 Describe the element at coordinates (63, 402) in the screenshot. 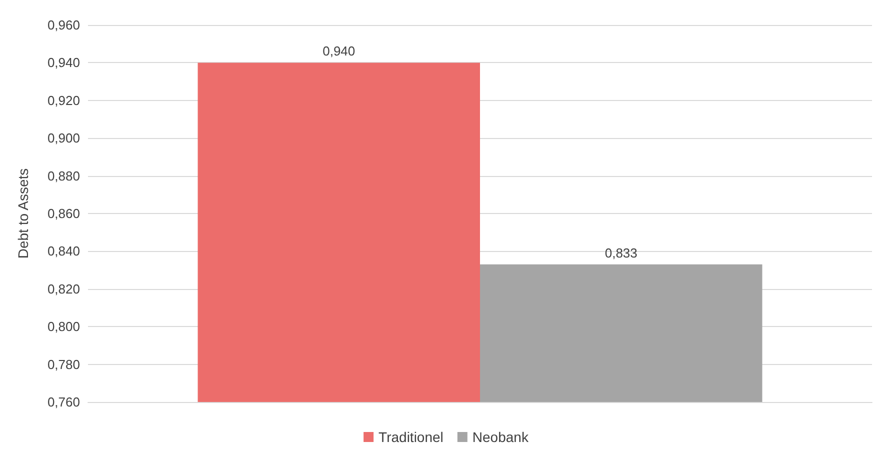

I see `y-tick-label: 0,760` at that location.